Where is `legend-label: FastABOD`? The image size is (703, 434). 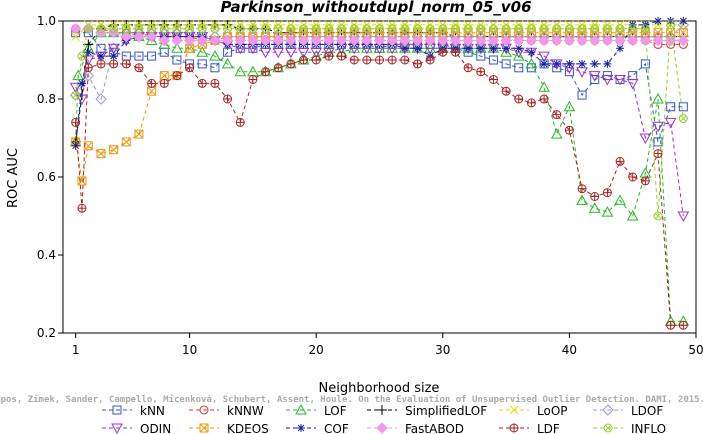
legend-label: FastABOD is located at coordinates (434, 428).